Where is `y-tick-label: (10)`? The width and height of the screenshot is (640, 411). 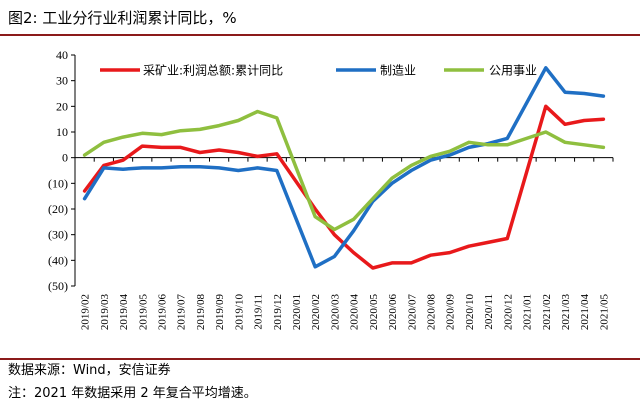
y-tick-label: (10) is located at coordinates (58, 183).